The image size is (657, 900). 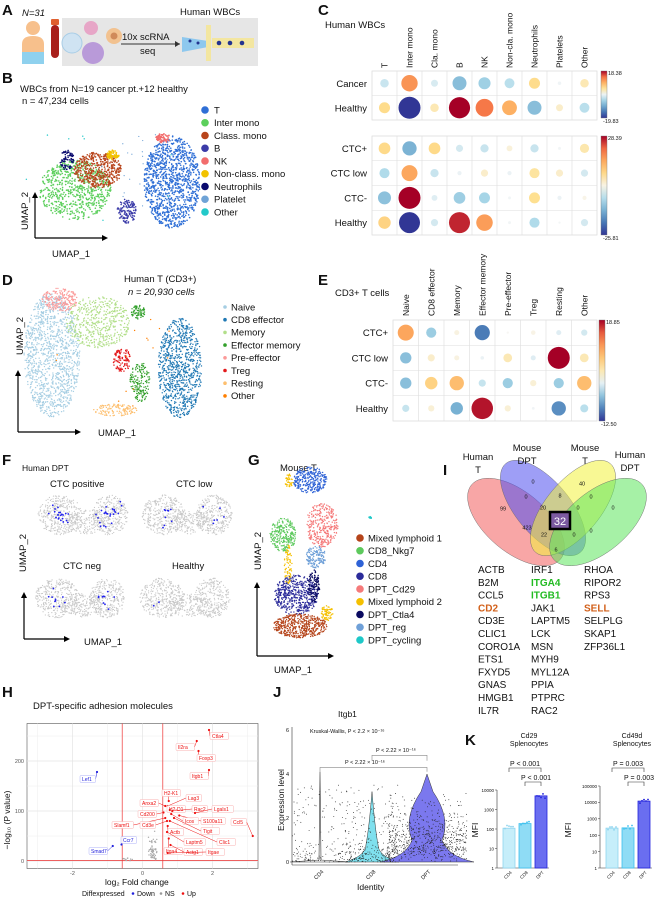 What do you see at coordinates (161, 292) in the screenshot?
I see `panel-d-subtitle: n = 20,930 cells` at bounding box center [161, 292].